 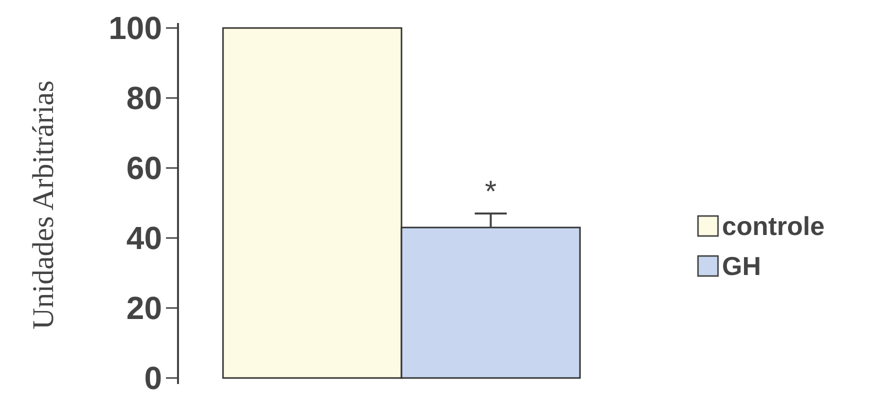 What do you see at coordinates (144, 238) in the screenshot?
I see `y-tick-label: 40` at bounding box center [144, 238].